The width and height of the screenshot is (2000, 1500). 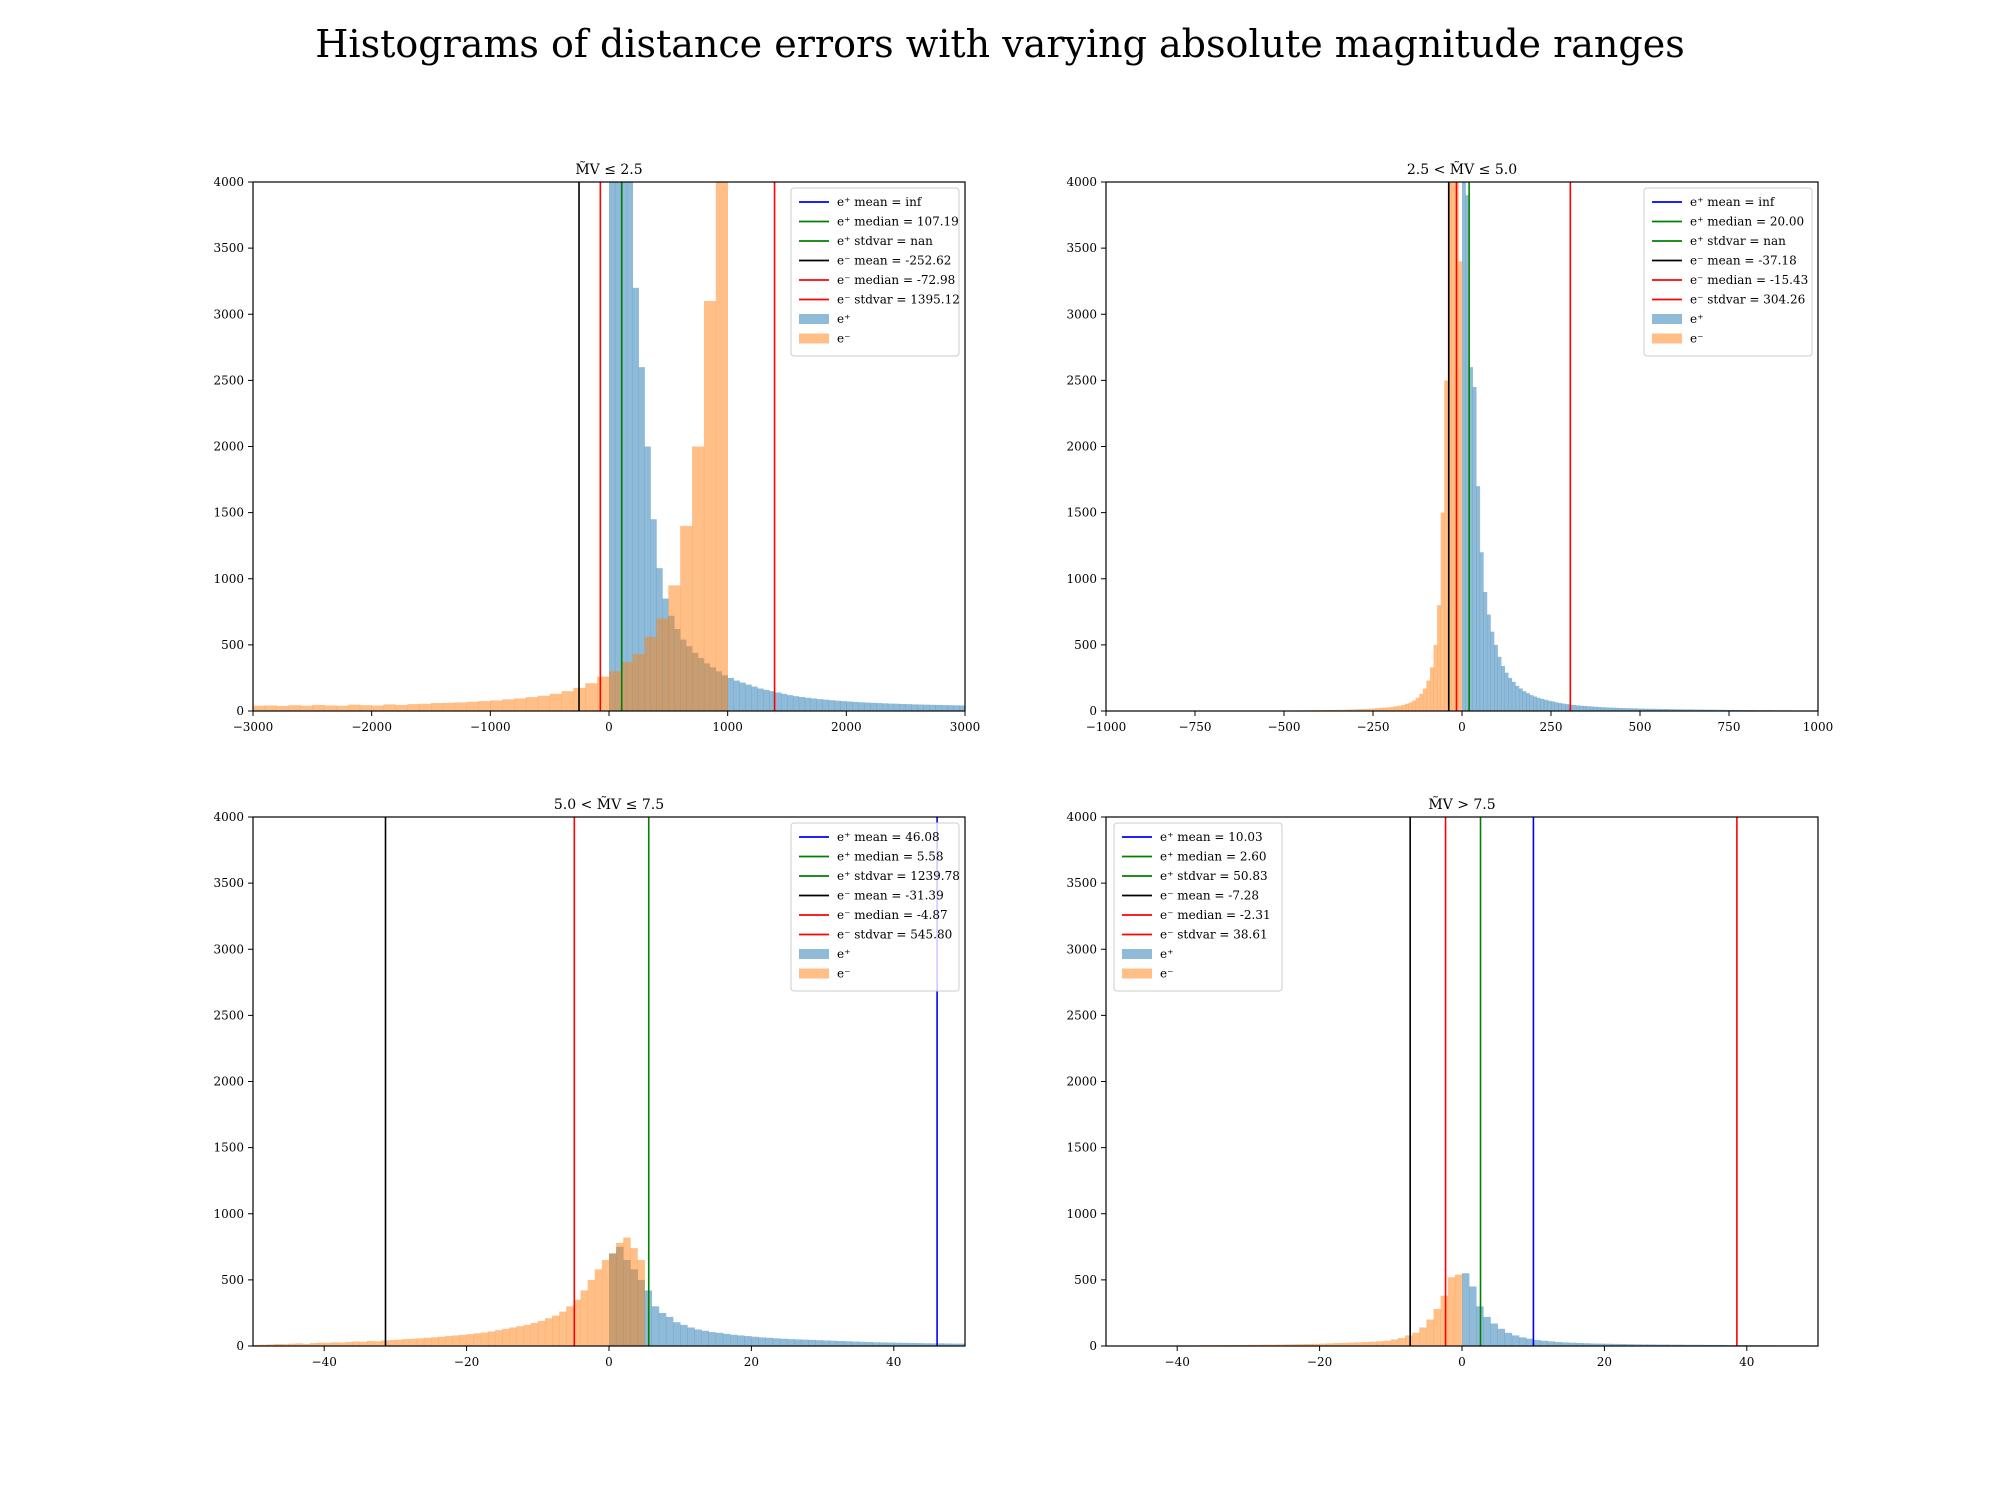 What do you see at coordinates (898, 300) in the screenshot?
I see `legend-entry-label: e⁻ stdvar = 1395.12` at bounding box center [898, 300].